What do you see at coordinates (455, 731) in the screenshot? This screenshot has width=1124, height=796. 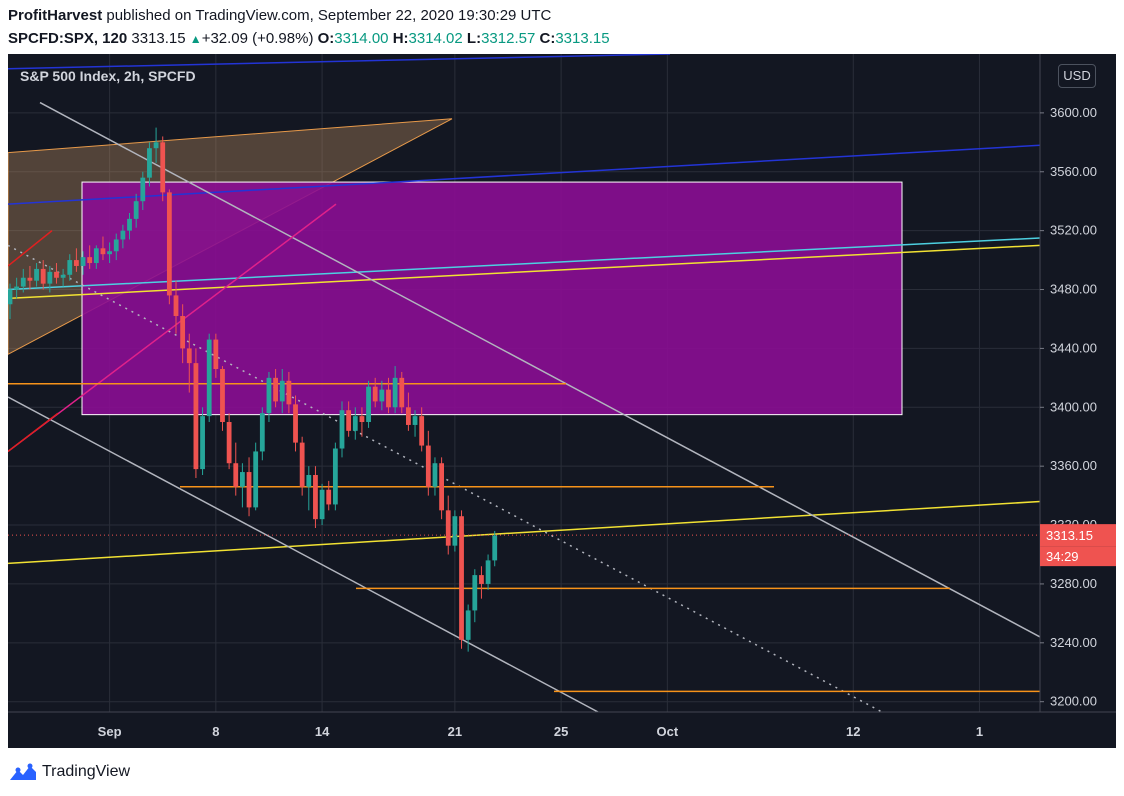 I see `time-tick-label: 21` at bounding box center [455, 731].